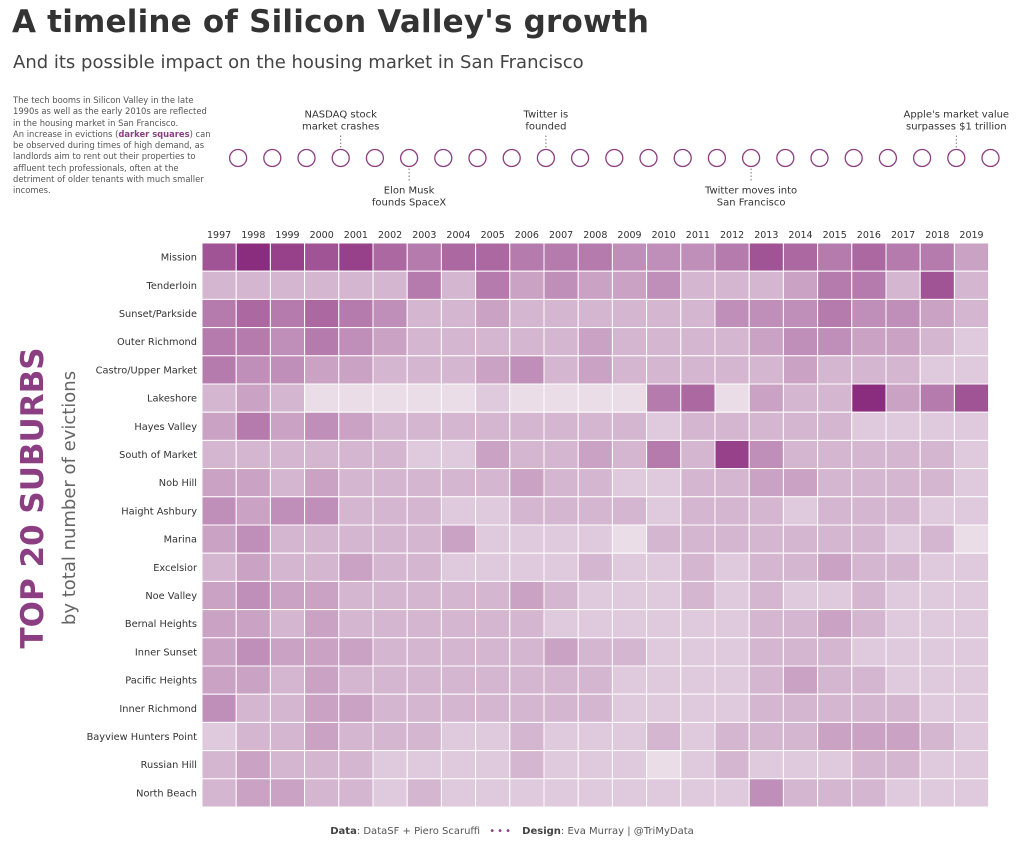 The image size is (1024, 853). Describe the element at coordinates (154, 133) in the screenshot. I see `intro-highlight: darker squares` at that location.